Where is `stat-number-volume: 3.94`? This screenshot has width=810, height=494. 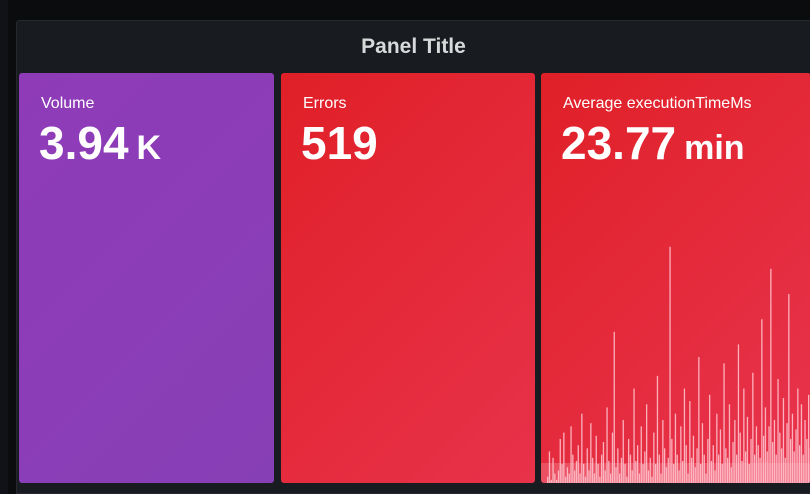
stat-number-volume: 3.94 is located at coordinates (84, 143).